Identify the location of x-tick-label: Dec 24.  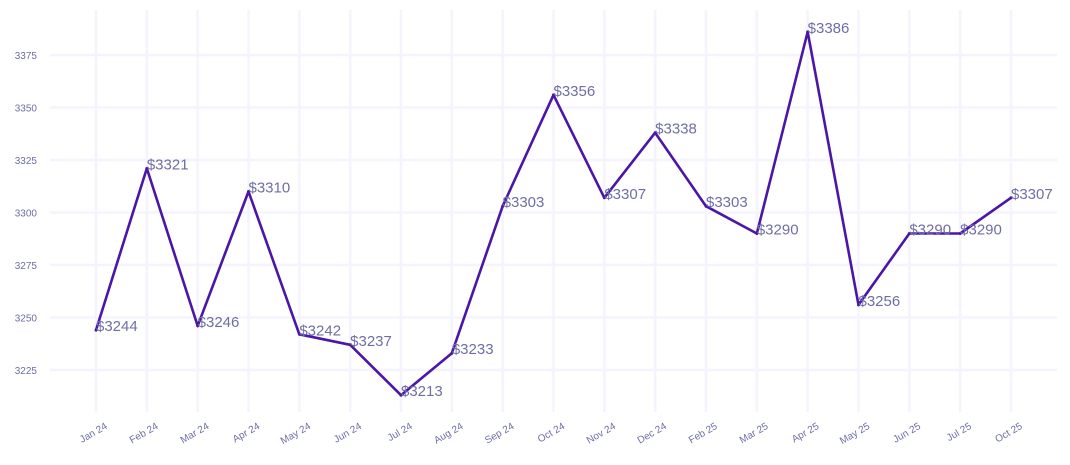
(652, 434).